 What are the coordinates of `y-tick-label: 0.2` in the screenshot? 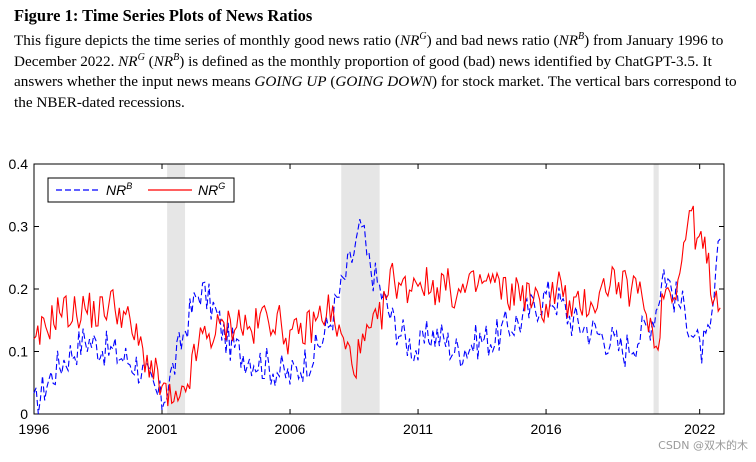 It's located at (19, 289).